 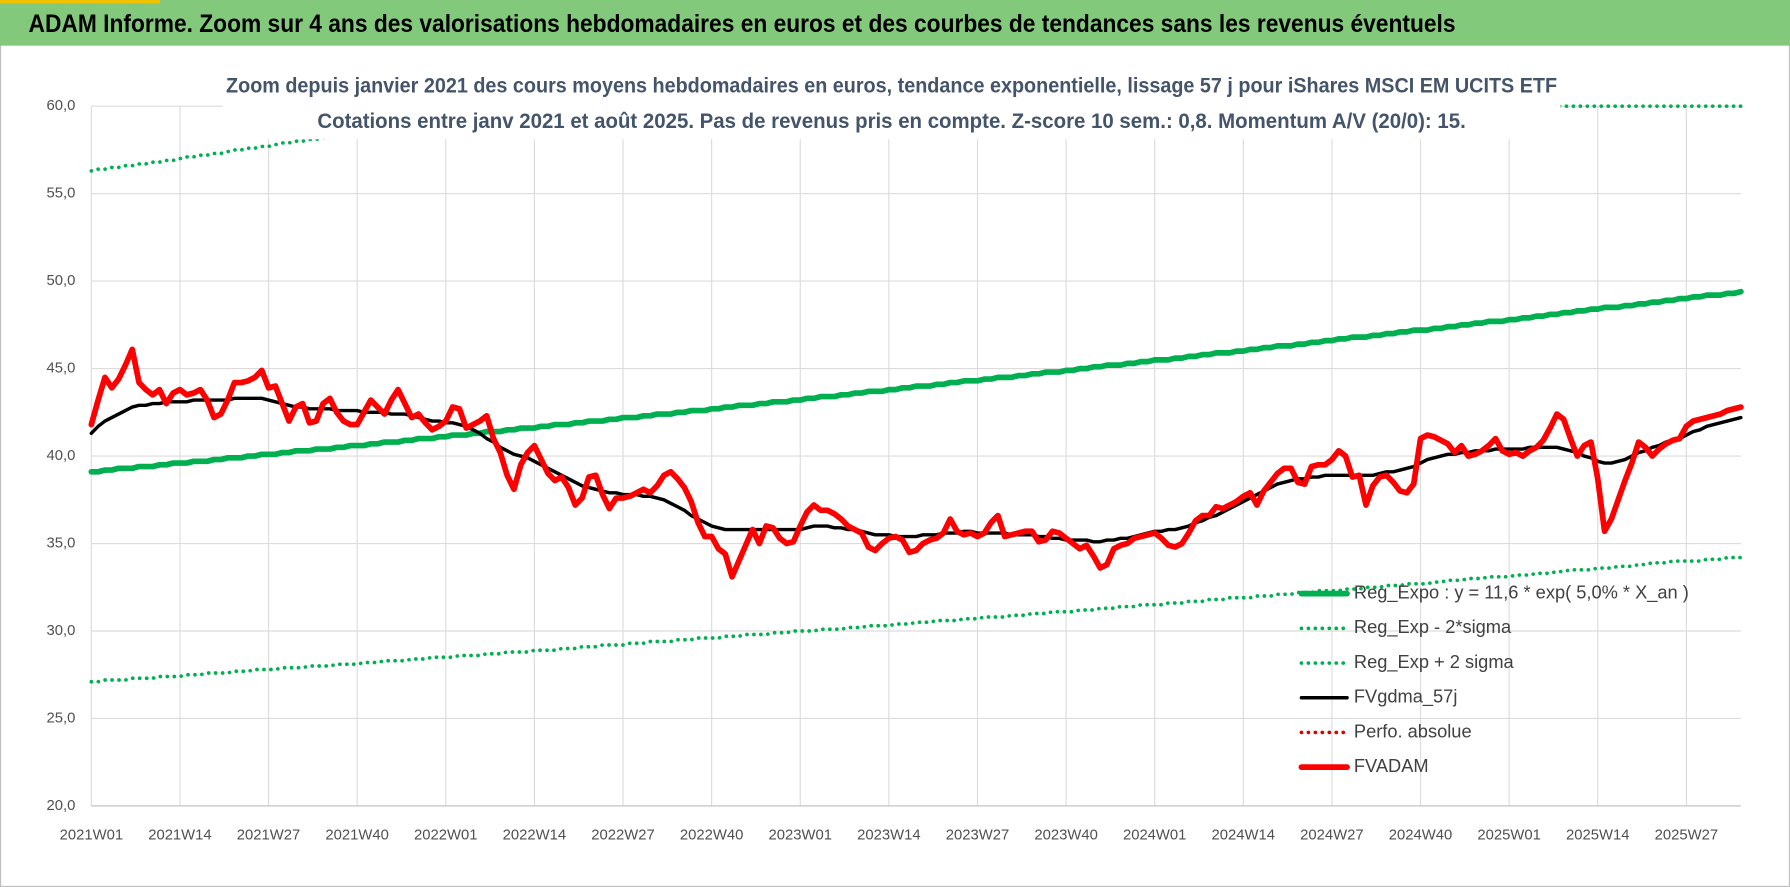 I want to click on header-accent, so click(x=80, y=2).